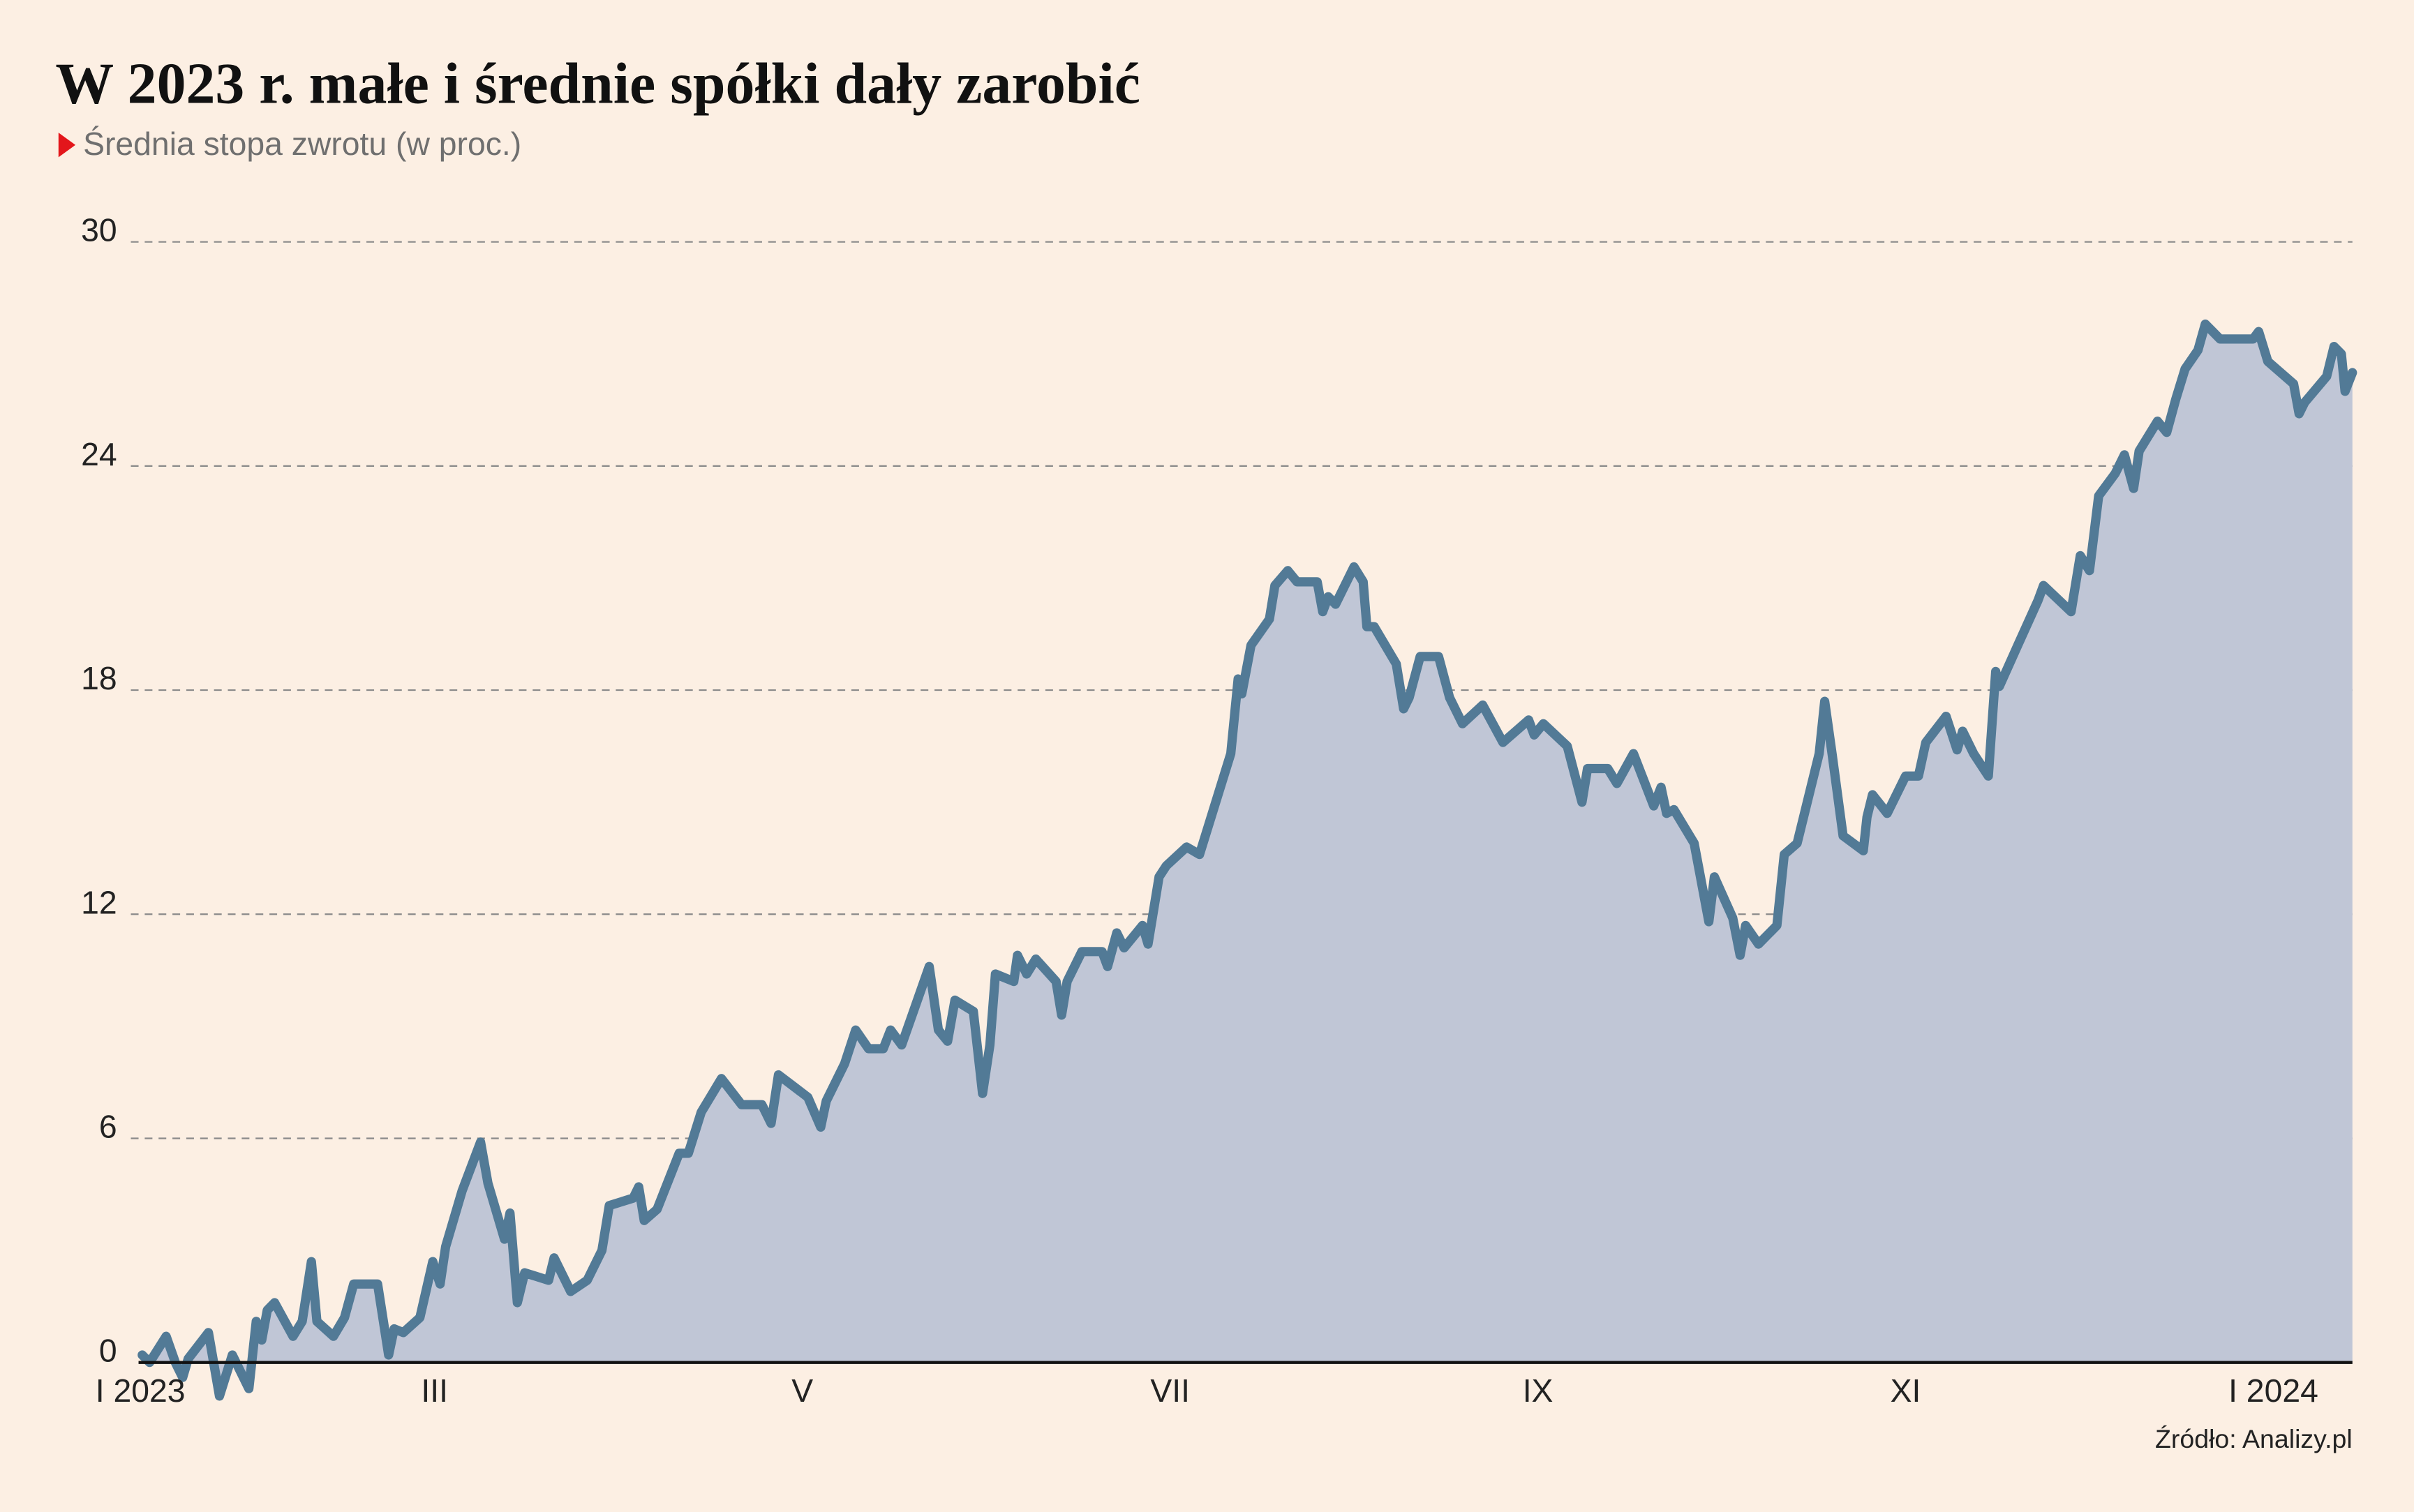 The height and width of the screenshot is (1512, 2414). I want to click on y-tick-label: 18, so click(99, 678).